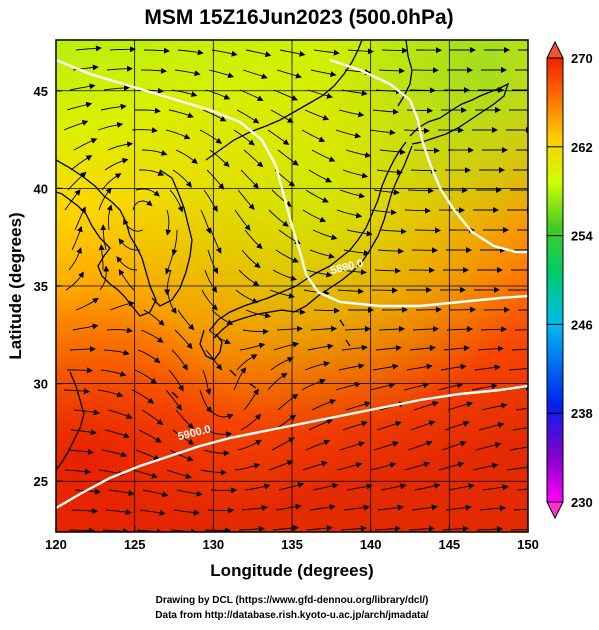  What do you see at coordinates (582, 502) in the screenshot?
I see `colorbar-tick-label: 230` at bounding box center [582, 502].